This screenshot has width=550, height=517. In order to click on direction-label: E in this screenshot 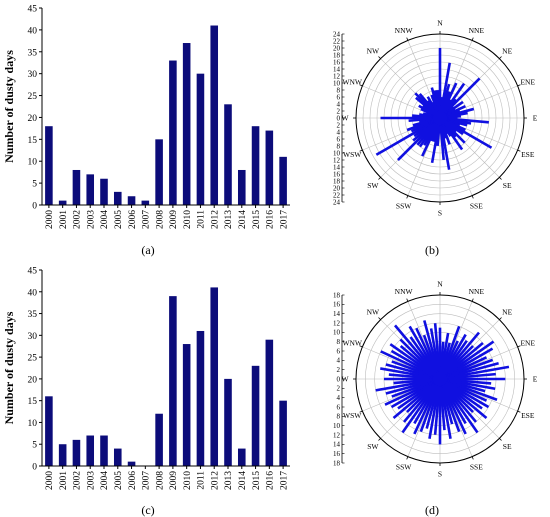, I will do `click(535, 379)`.